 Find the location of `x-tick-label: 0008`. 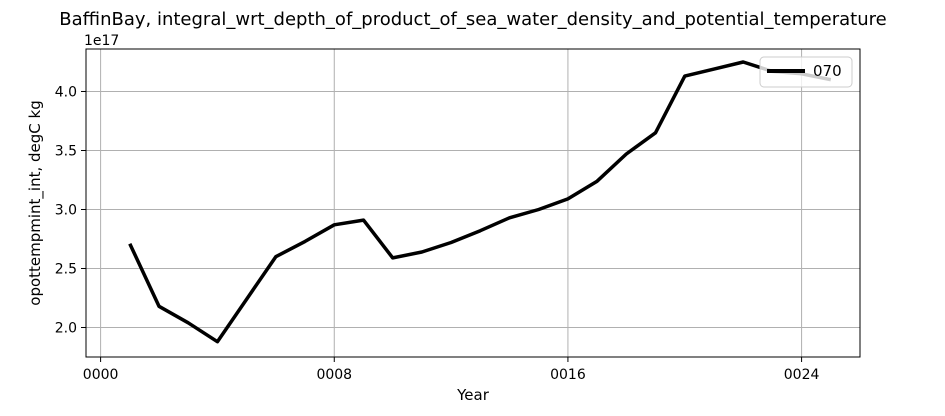

x-tick-label: 0008 is located at coordinates (334, 375).